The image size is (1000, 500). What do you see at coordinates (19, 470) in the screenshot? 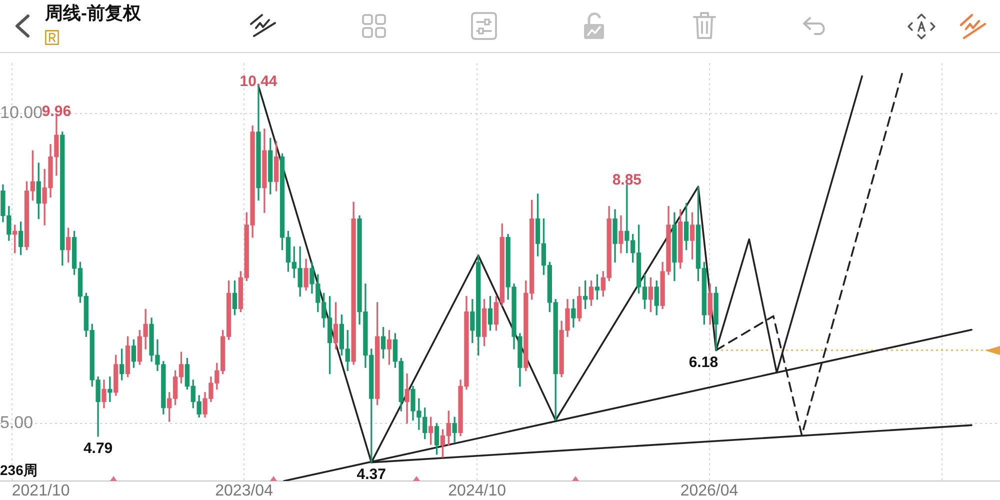
I see `annotation: 236周` at bounding box center [19, 470].